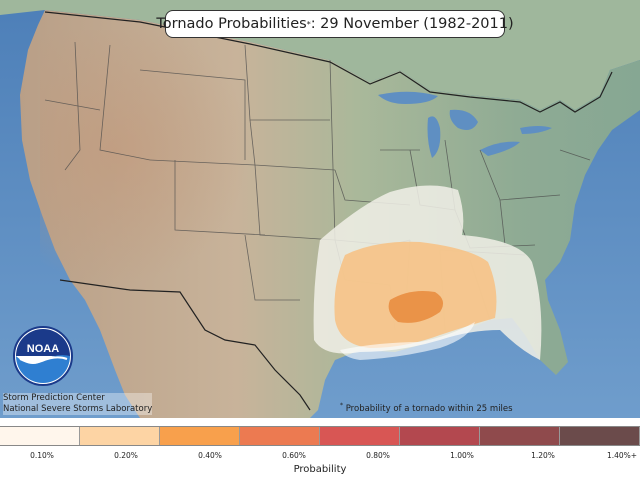 The height and width of the screenshot is (480, 640). I want to click on legend-tick-label: 0.40%, so click(210, 455).